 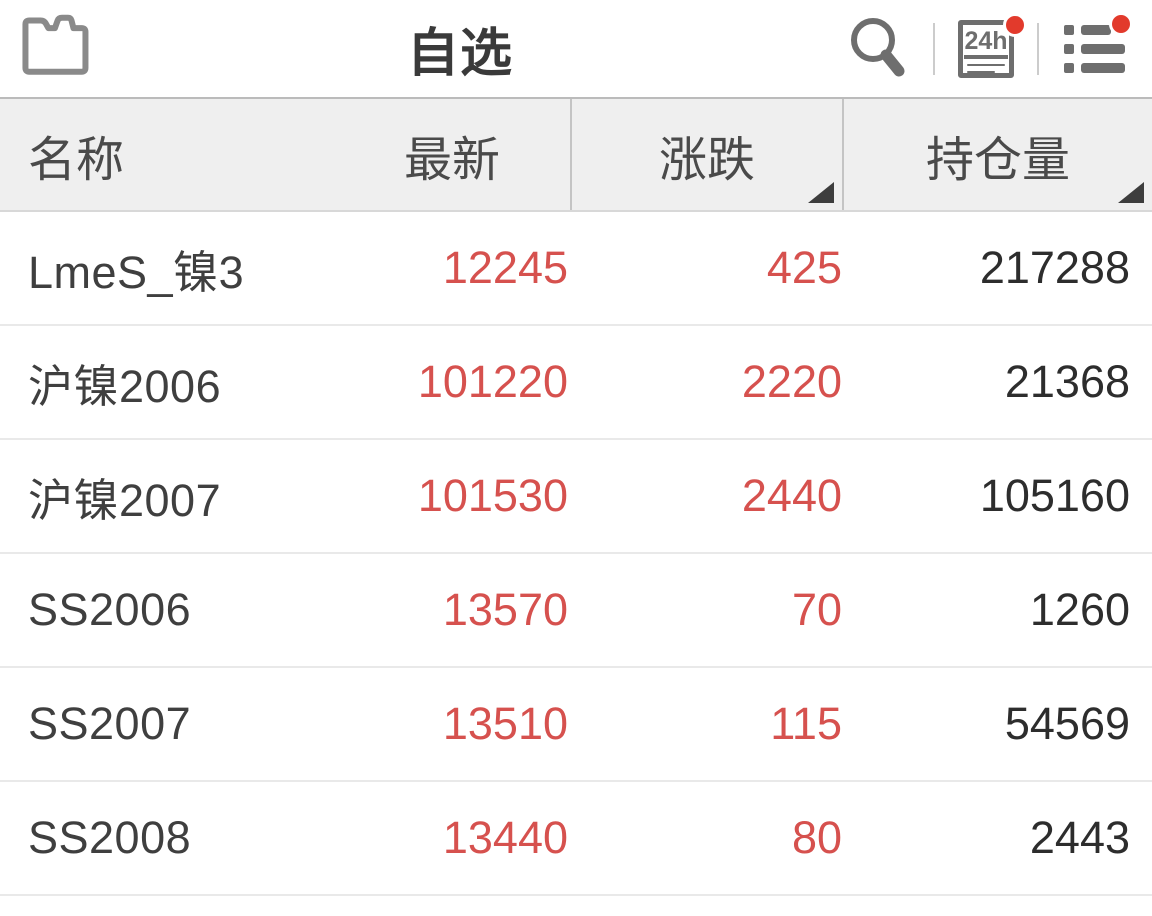 What do you see at coordinates (1054, 495) in the screenshot?
I see `open-interest: 105160` at bounding box center [1054, 495].